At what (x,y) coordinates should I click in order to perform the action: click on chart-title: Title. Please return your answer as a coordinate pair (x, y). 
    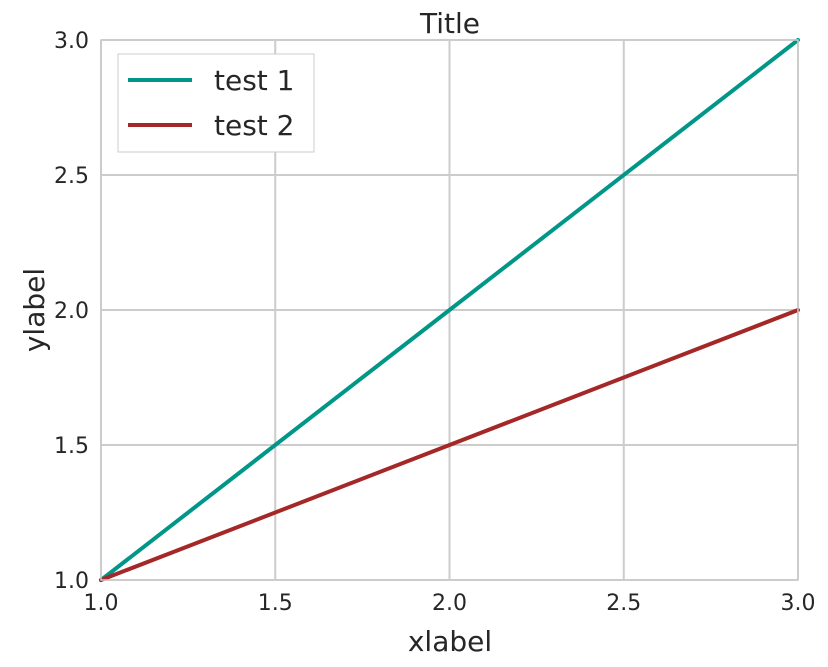
    Looking at the image, I should click on (449, 23).